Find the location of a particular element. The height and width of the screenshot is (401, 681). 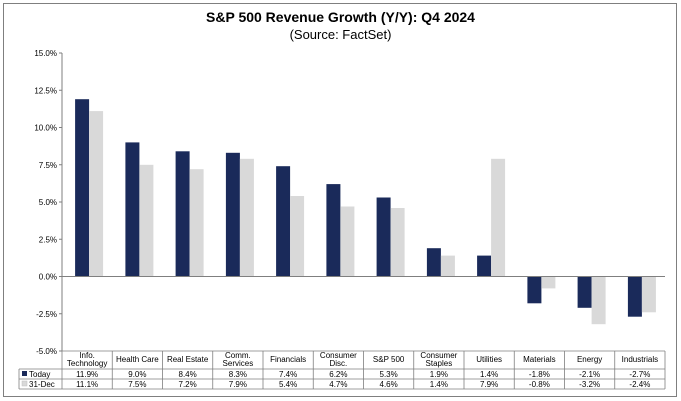

y-tick-label: 7.5% is located at coordinates (48, 165).